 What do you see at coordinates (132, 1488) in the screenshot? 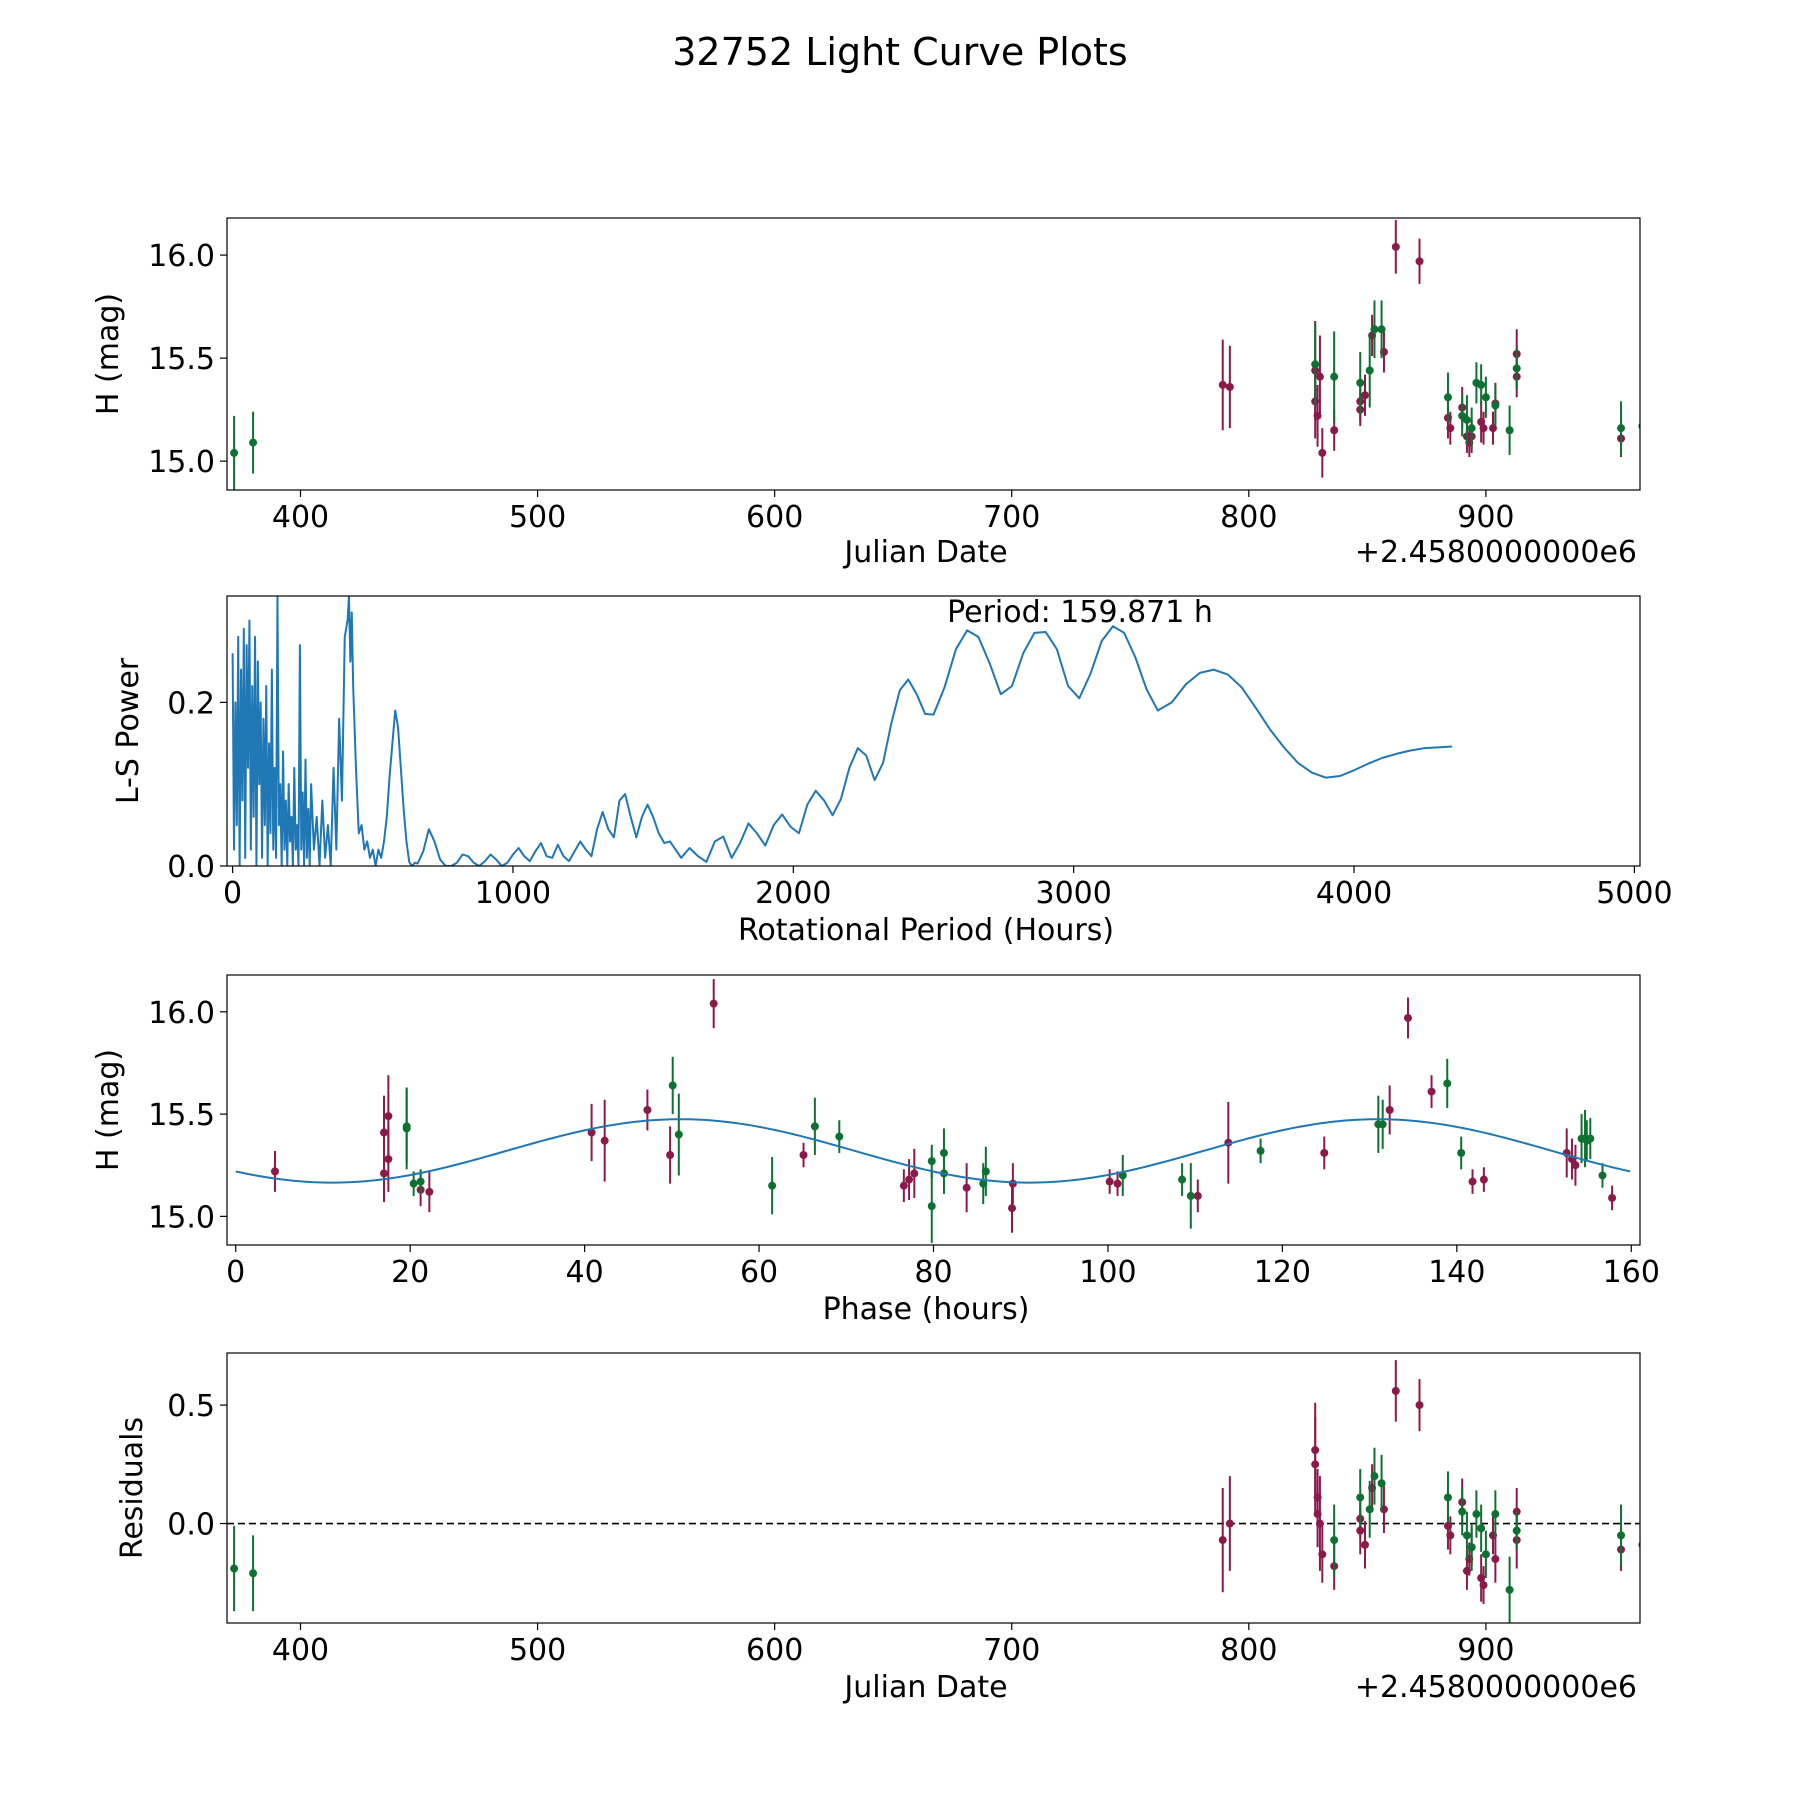
I see `y-axis-label: Residuals` at bounding box center [132, 1488].